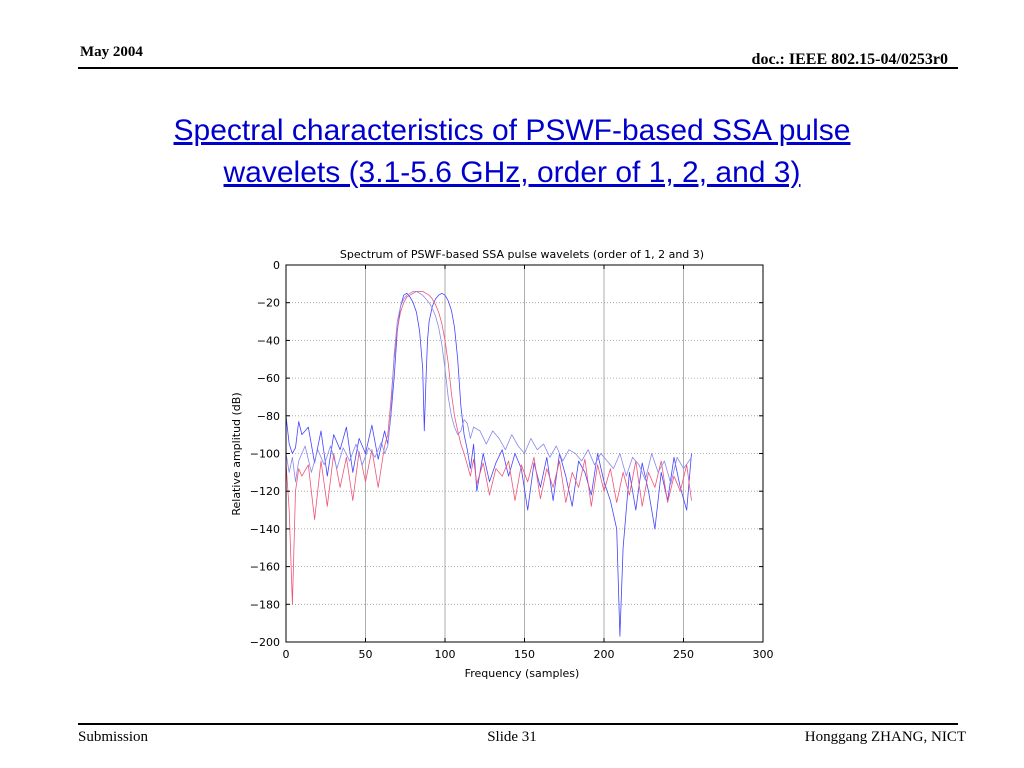 The width and height of the screenshot is (1024, 768). What do you see at coordinates (113, 737) in the screenshot?
I see `footer-submission: Submission` at bounding box center [113, 737].